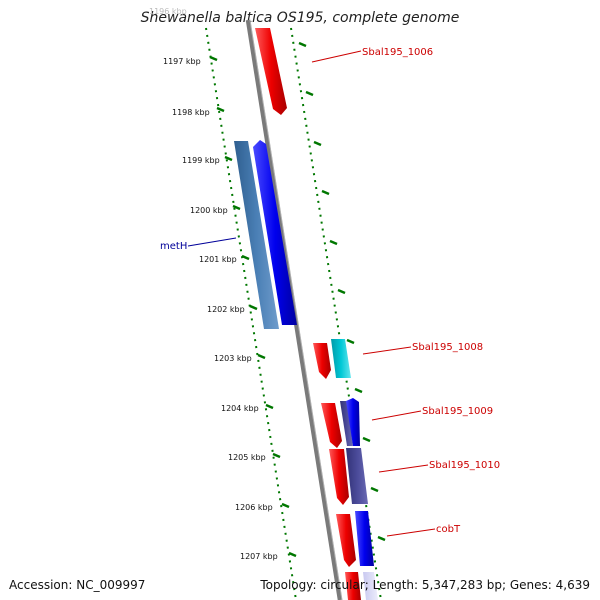  What do you see at coordinates (77, 585) in the screenshot?
I see `accession-label: Accession: NC_009997` at bounding box center [77, 585].